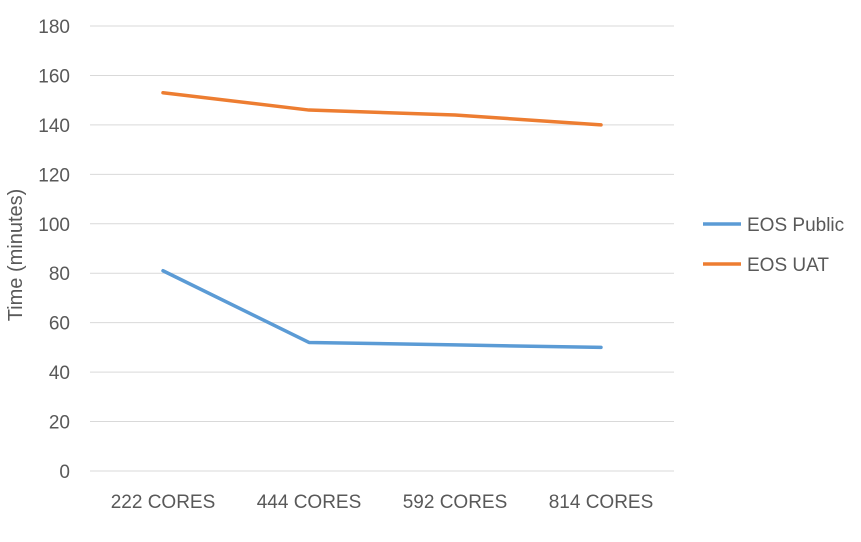 This screenshot has height=542, width=861. Describe the element at coordinates (455, 502) in the screenshot. I see `x-tick-label: 592 CORES` at that location.